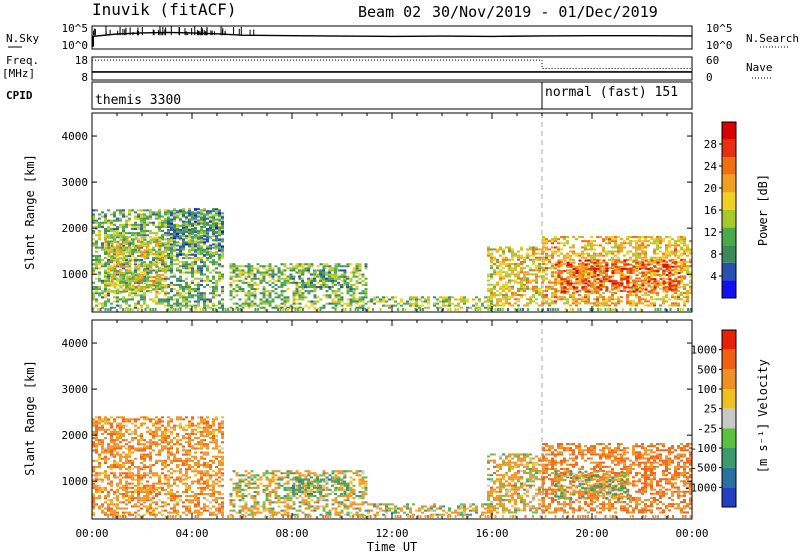 The width and height of the screenshot is (800, 554). I want to click on station-title: Inuvik (fitACF), so click(164, 9).